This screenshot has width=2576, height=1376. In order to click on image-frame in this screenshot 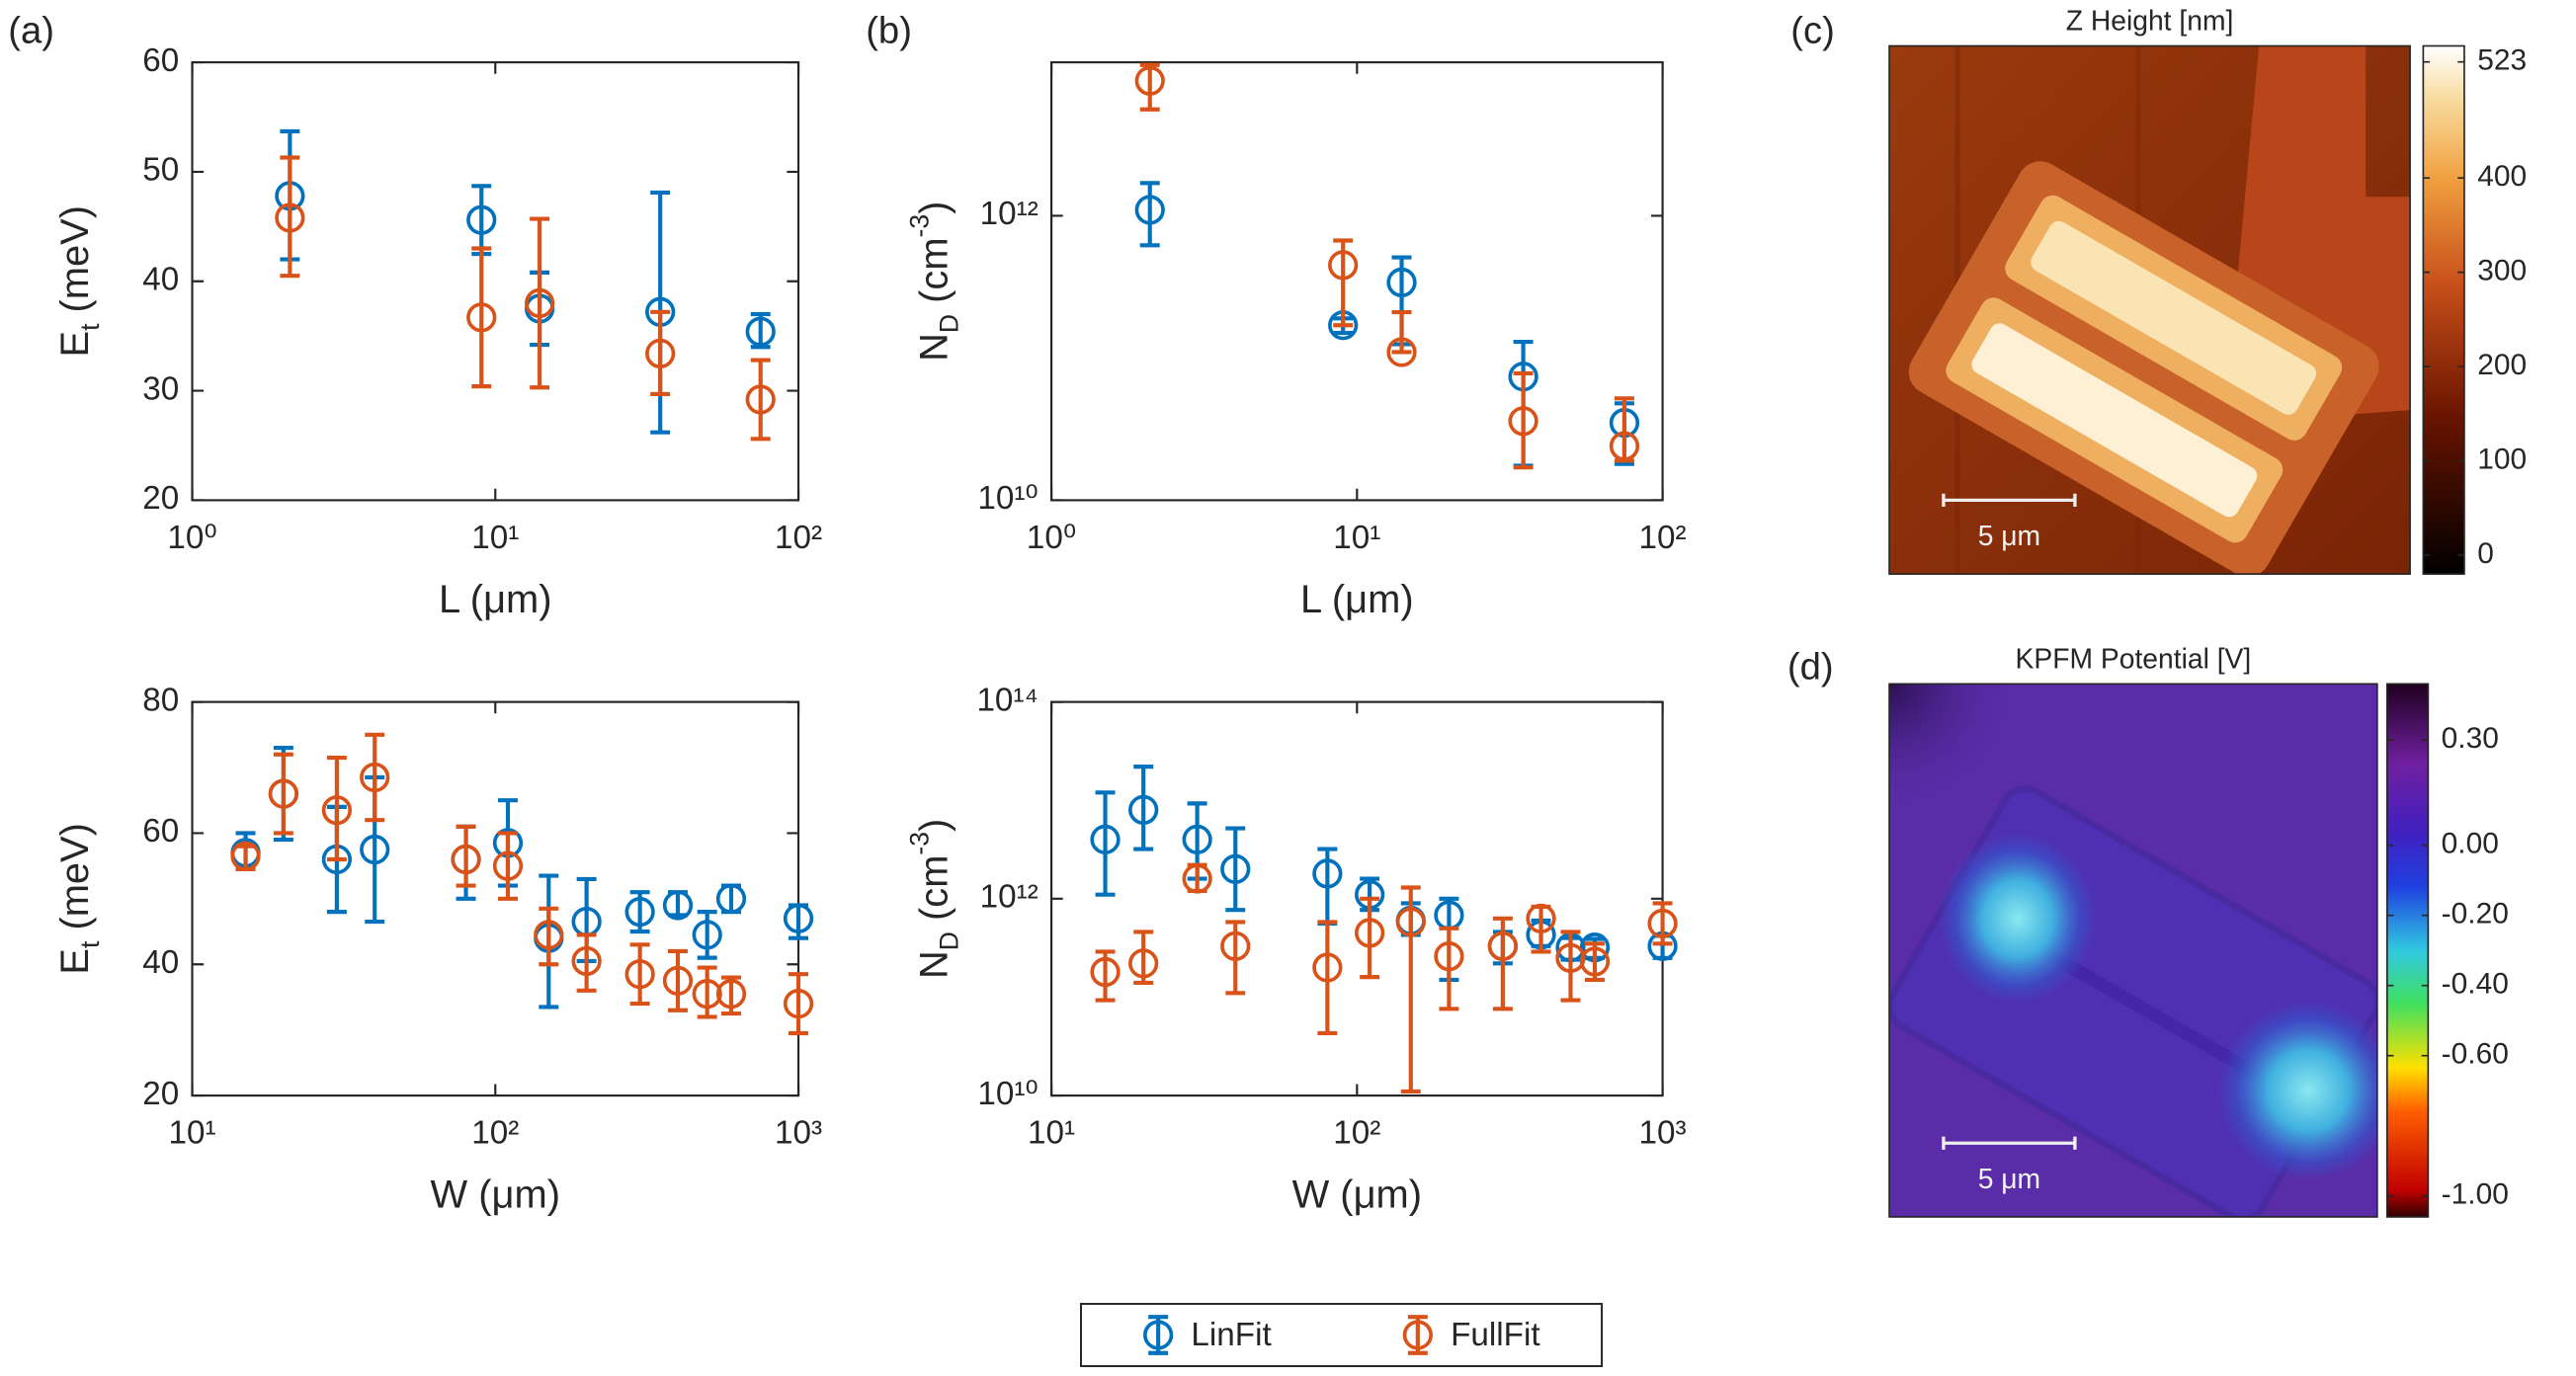, I will do `click(2149, 310)`.